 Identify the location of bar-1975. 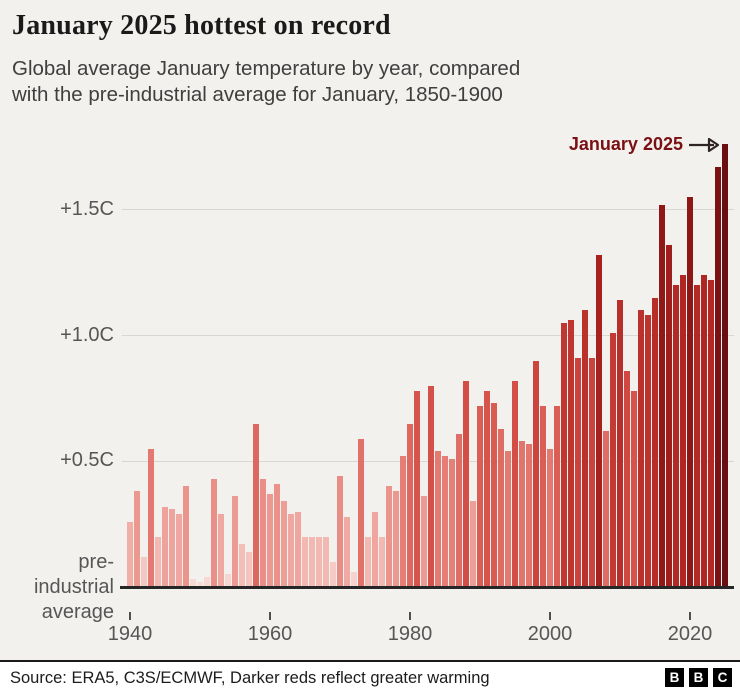
(375, 549).